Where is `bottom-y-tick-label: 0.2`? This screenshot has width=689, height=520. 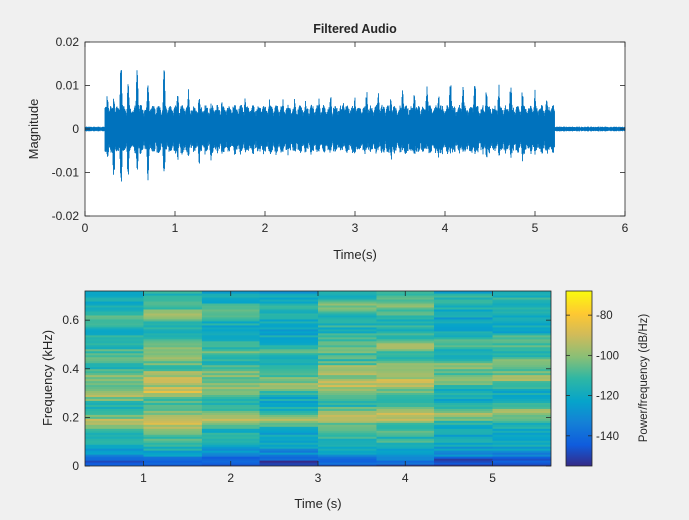 bottom-y-tick-label: 0.2 is located at coordinates (70, 417).